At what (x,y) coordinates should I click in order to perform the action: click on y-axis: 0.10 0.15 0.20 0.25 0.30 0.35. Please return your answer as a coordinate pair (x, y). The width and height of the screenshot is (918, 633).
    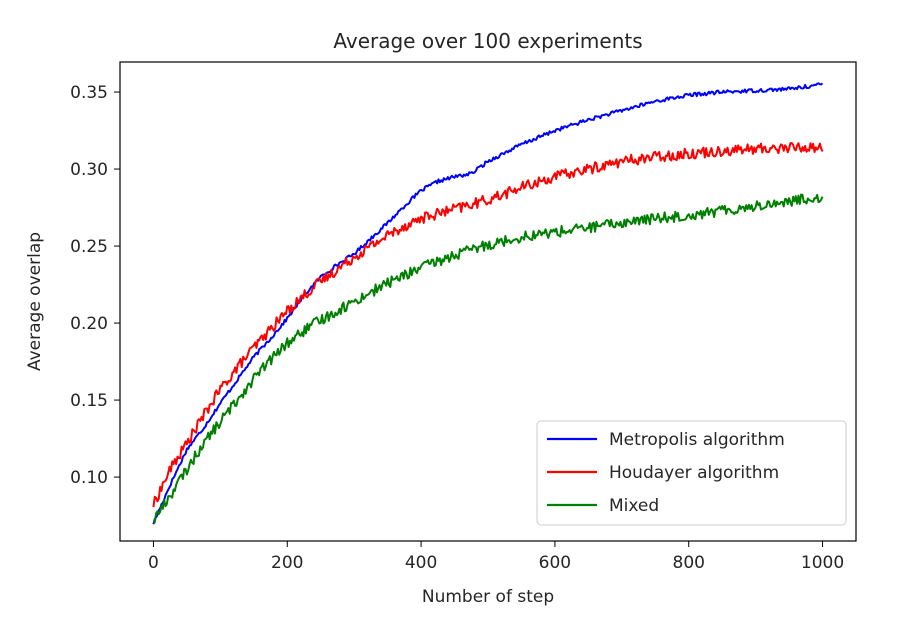
    Looking at the image, I should click on (95, 285).